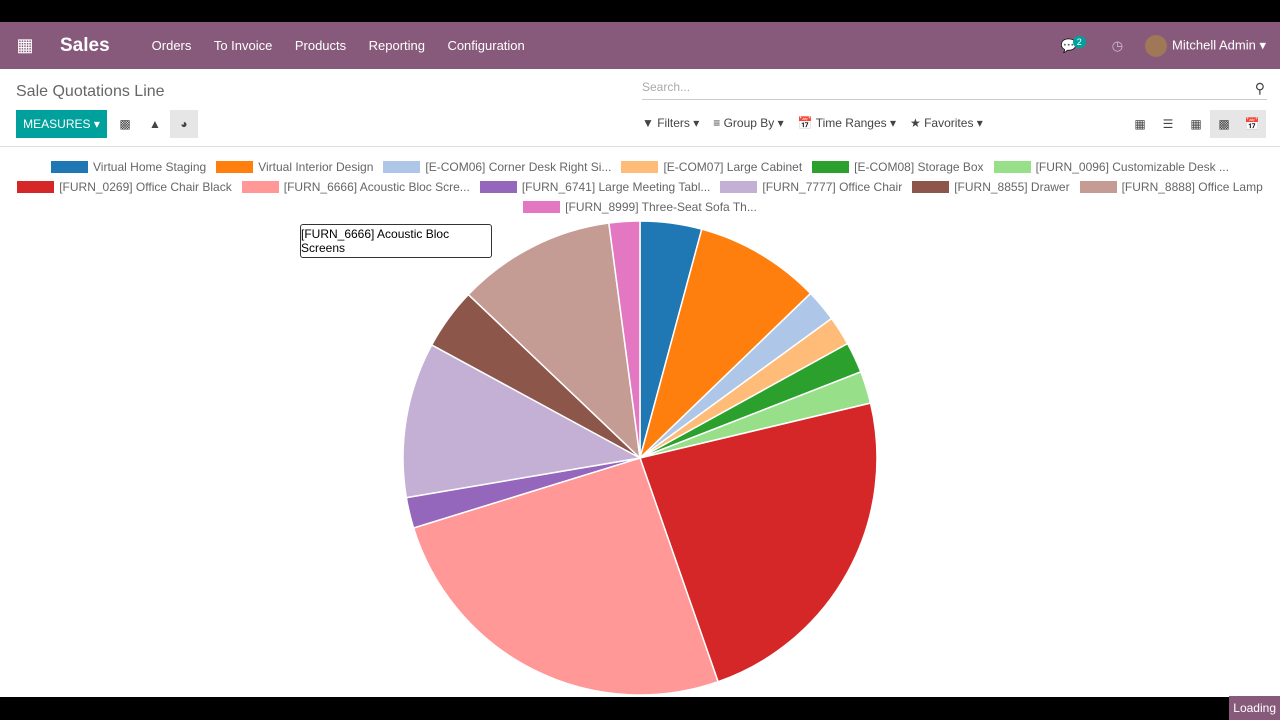 The width and height of the screenshot is (1280, 720). What do you see at coordinates (320, 45) in the screenshot?
I see `menu-products: Products` at bounding box center [320, 45].